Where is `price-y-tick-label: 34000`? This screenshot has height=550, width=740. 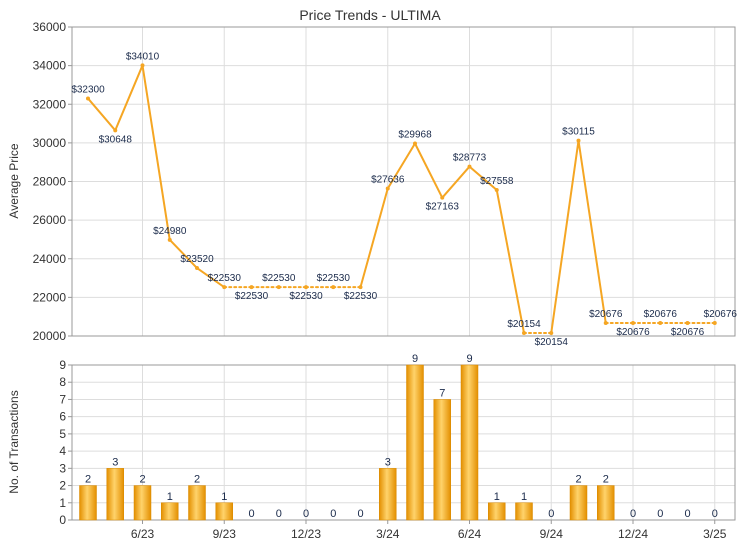
price-y-tick-label: 34000 is located at coordinates (50, 66).